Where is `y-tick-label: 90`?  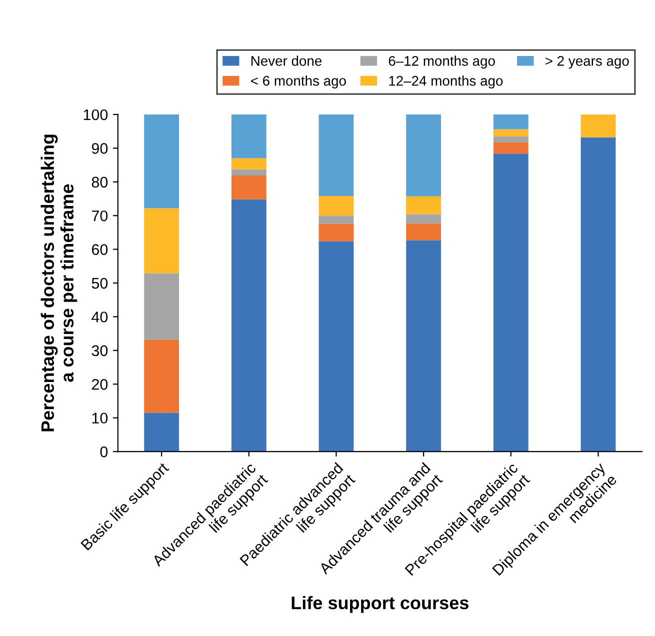 y-tick-label: 90 is located at coordinates (100, 148).